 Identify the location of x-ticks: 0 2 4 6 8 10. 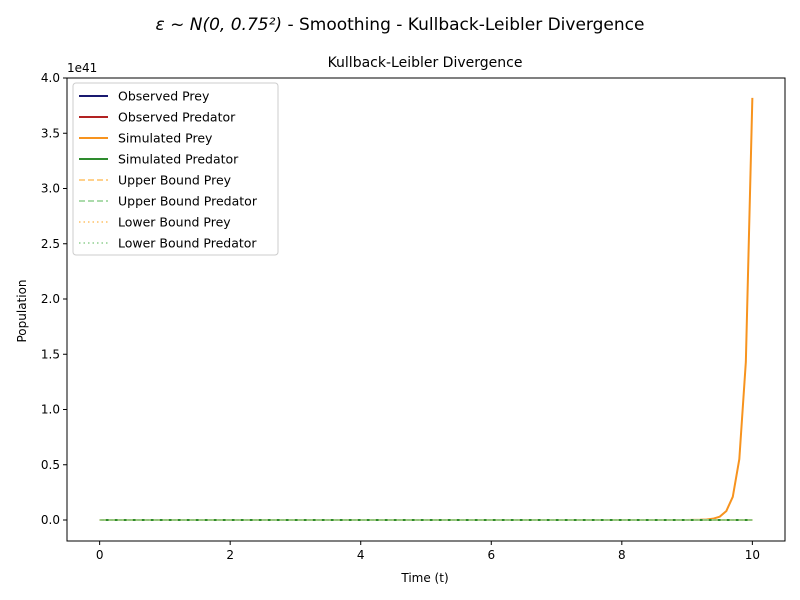
(428, 551).